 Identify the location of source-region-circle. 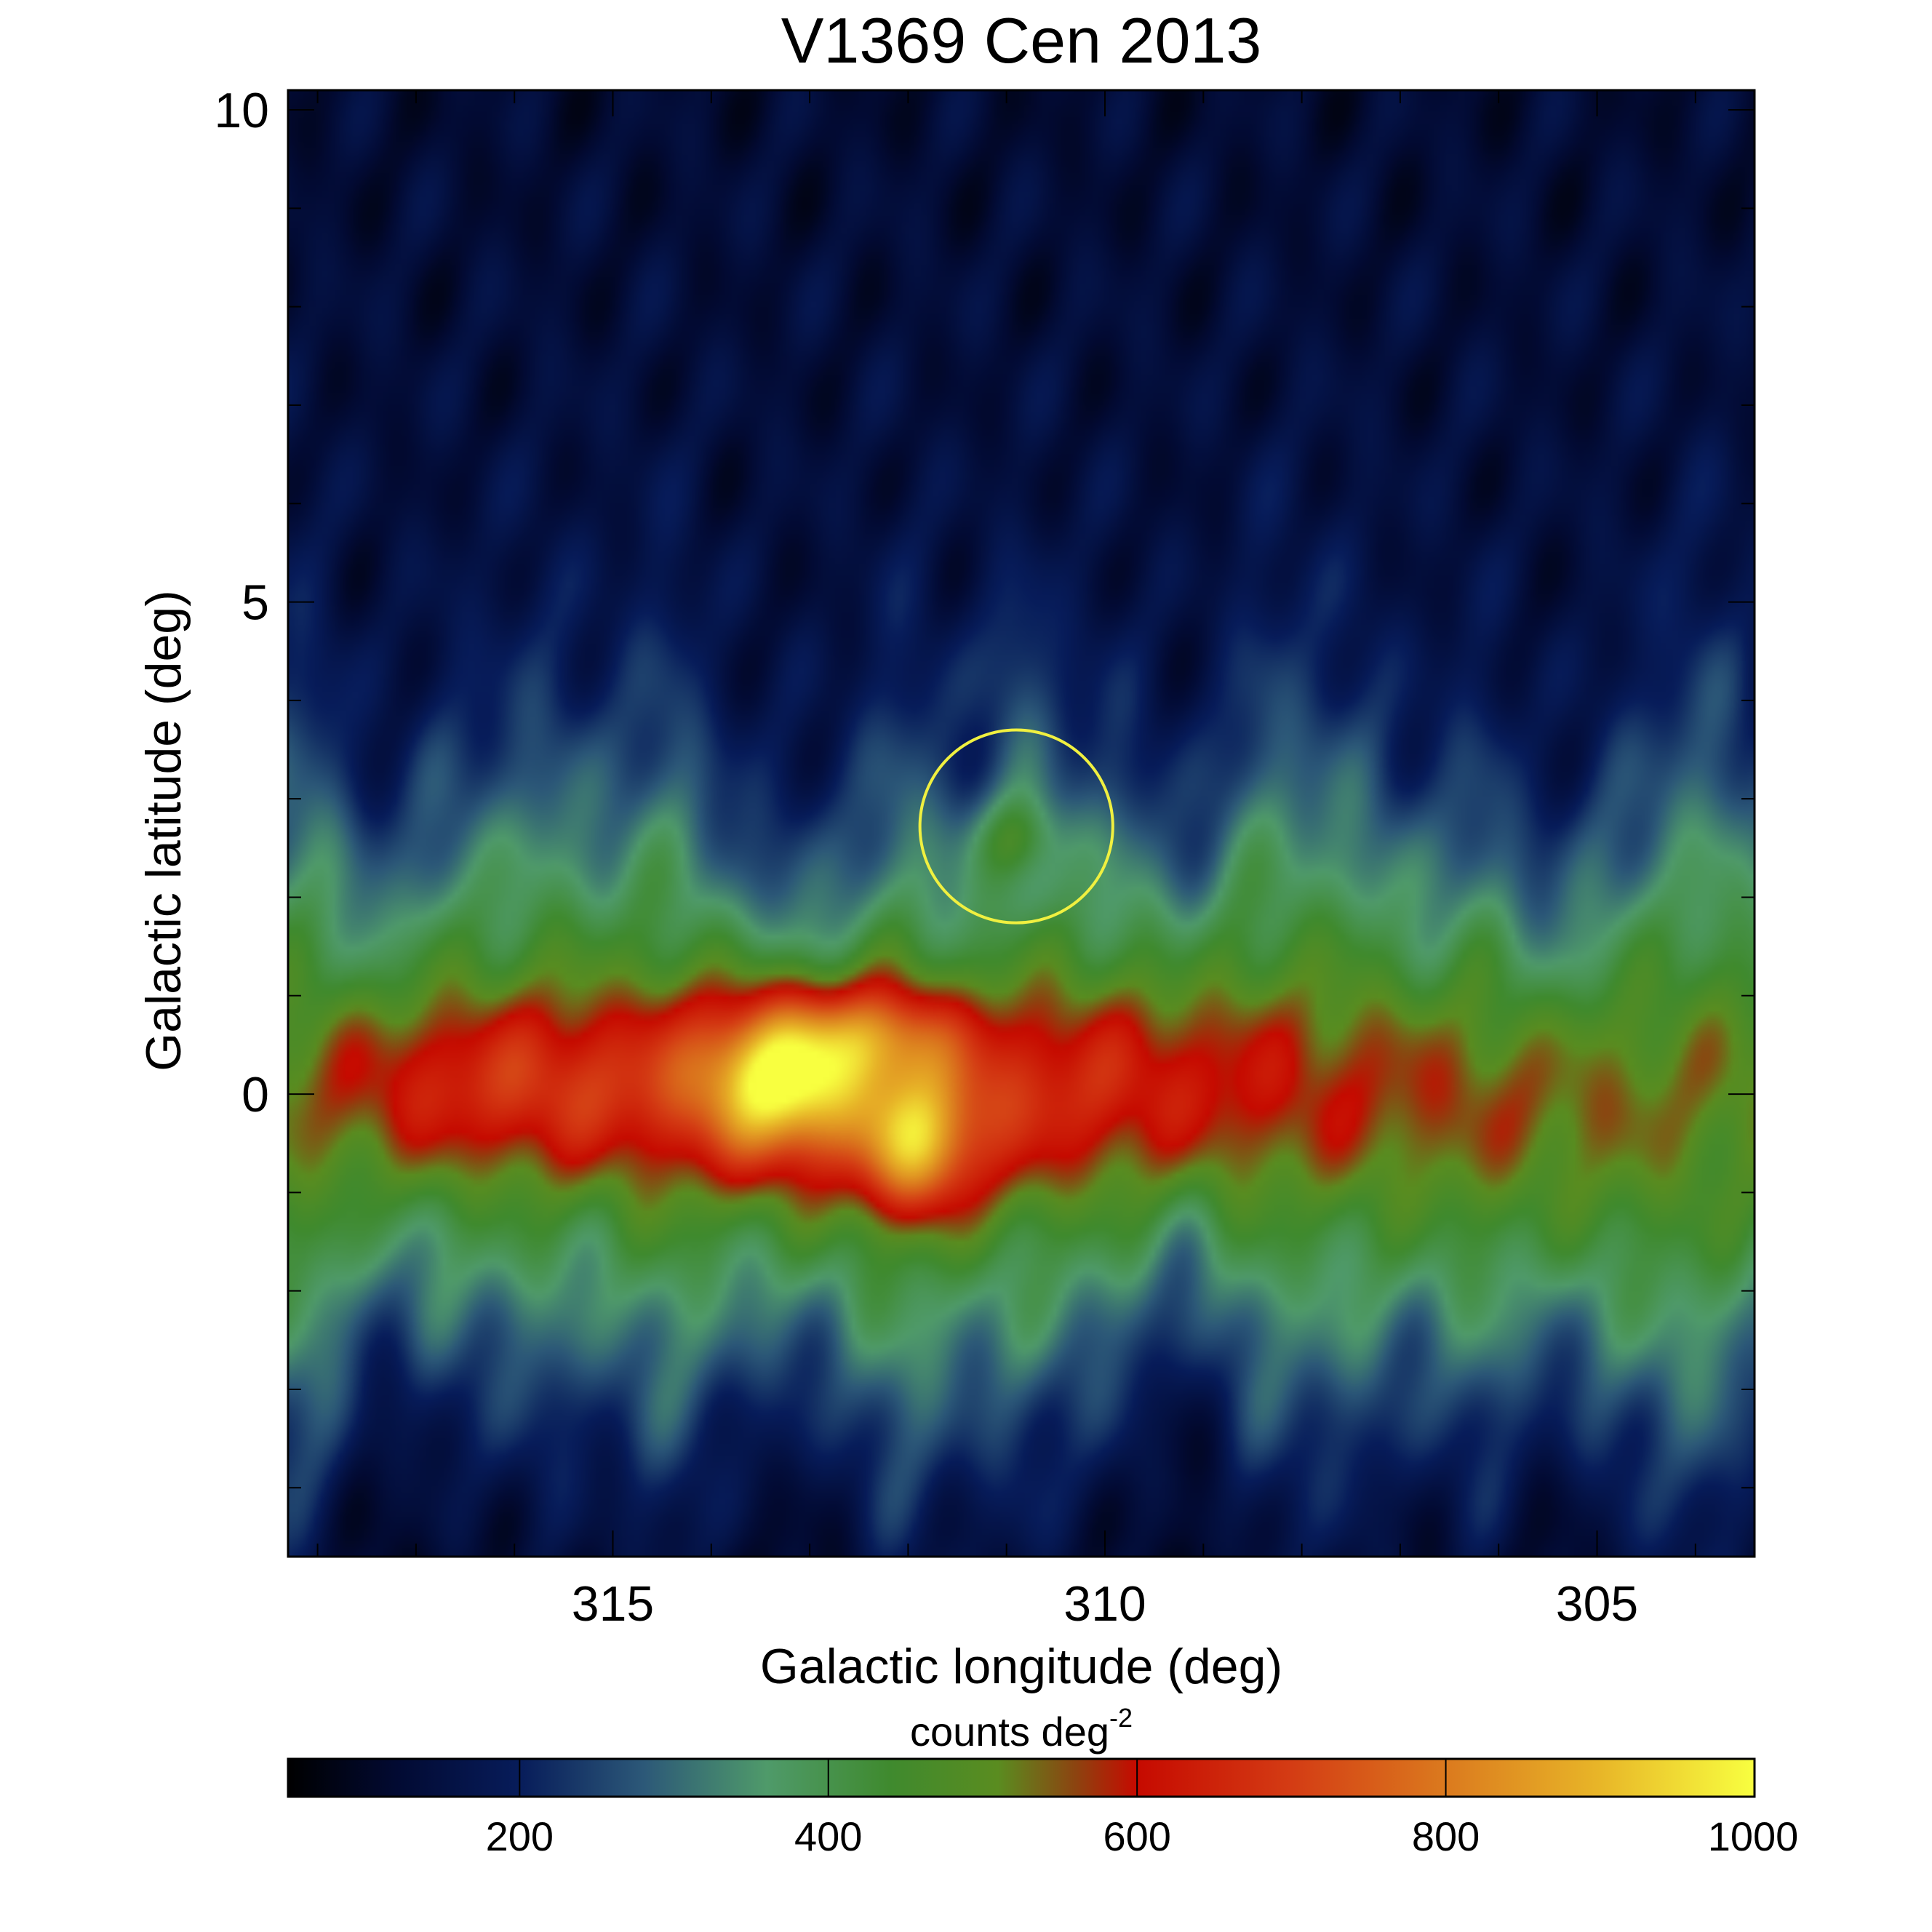
(1016, 827).